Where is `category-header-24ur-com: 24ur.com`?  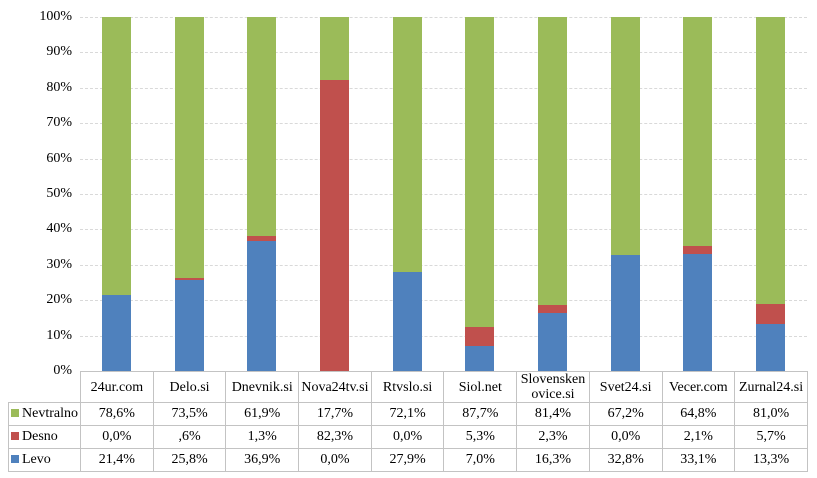
category-header-24ur-com: 24ur.com is located at coordinates (117, 387).